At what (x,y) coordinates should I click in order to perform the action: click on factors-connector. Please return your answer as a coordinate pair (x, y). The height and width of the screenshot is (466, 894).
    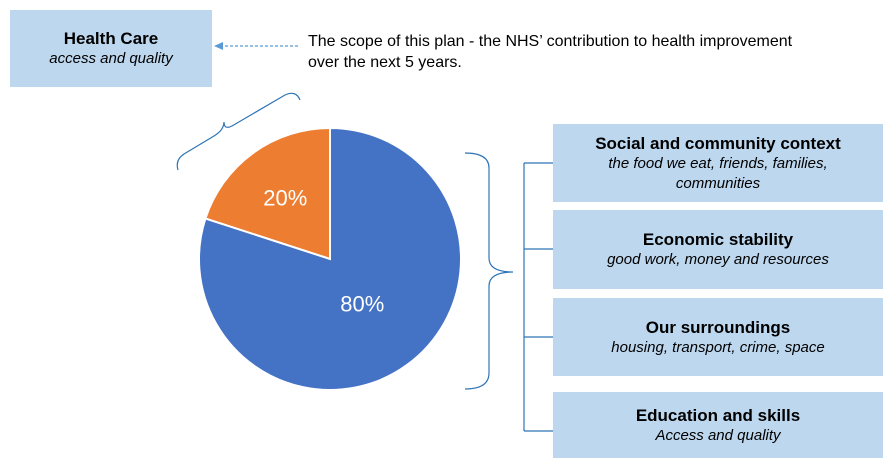
    Looking at the image, I should click on (538, 297).